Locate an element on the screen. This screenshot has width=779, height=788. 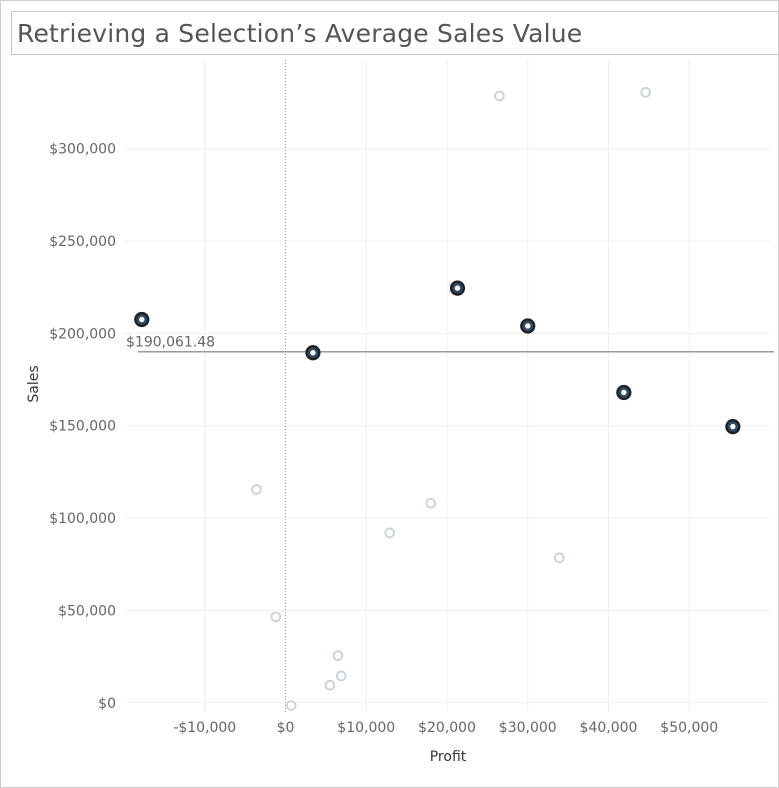
y-tick-label: $300,000 is located at coordinates (82, 150).